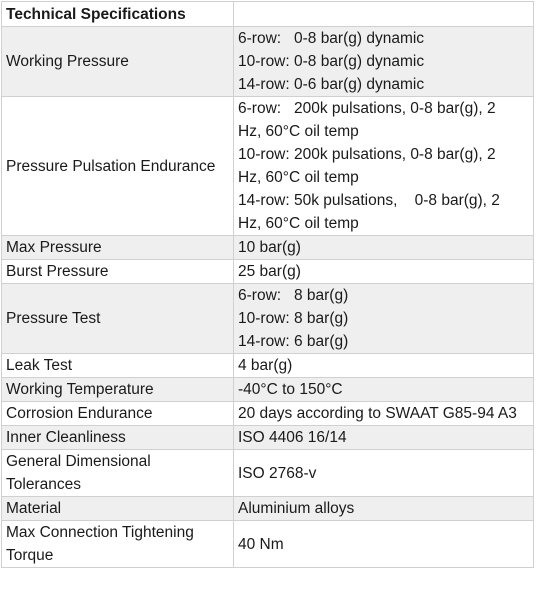 The width and height of the screenshot is (536, 604). Describe the element at coordinates (117, 318) in the screenshot. I see `spec-label: Pressure Test` at that location.